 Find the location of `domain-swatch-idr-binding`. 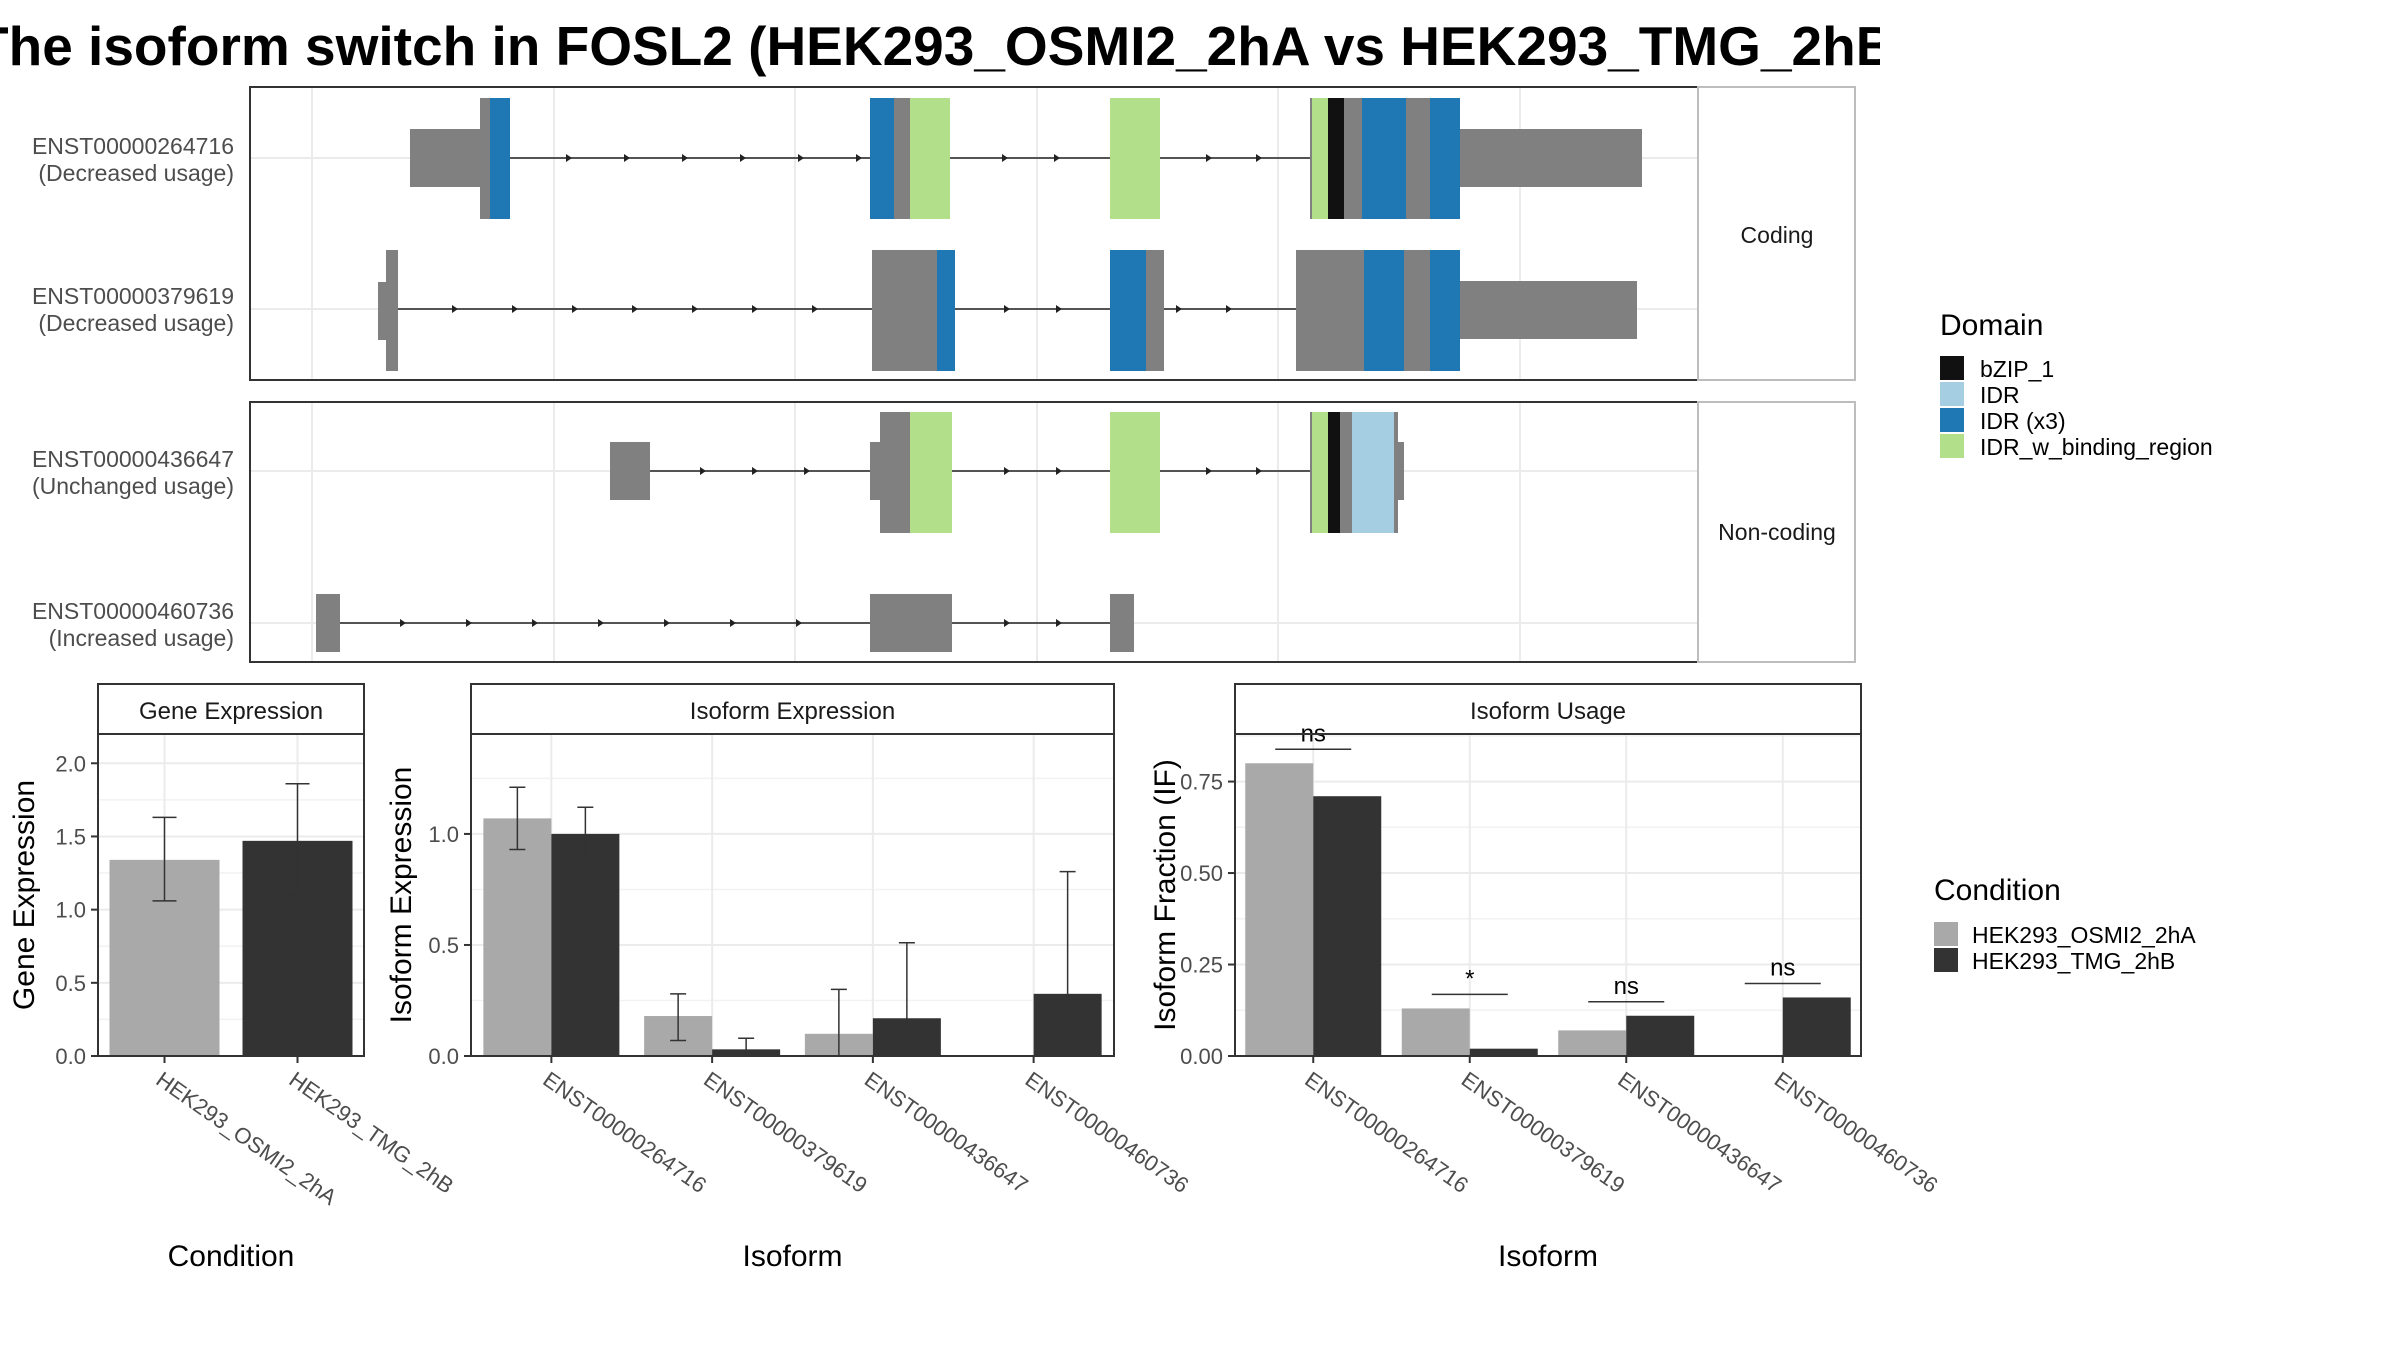

domain-swatch-idr-binding is located at coordinates (1952, 446).